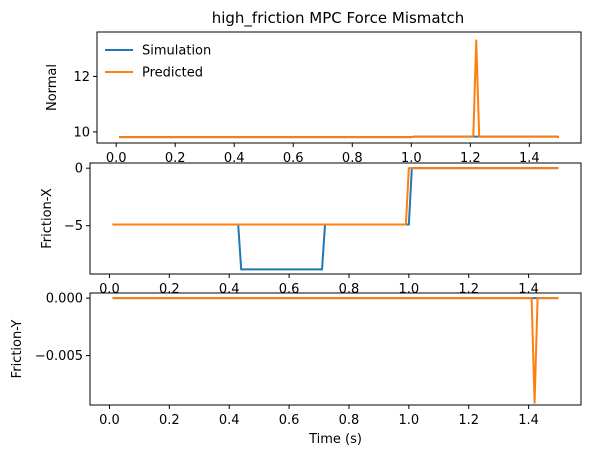  What do you see at coordinates (234, 158) in the screenshot?
I see `normal-x-tick-label: 0.4` at bounding box center [234, 158].